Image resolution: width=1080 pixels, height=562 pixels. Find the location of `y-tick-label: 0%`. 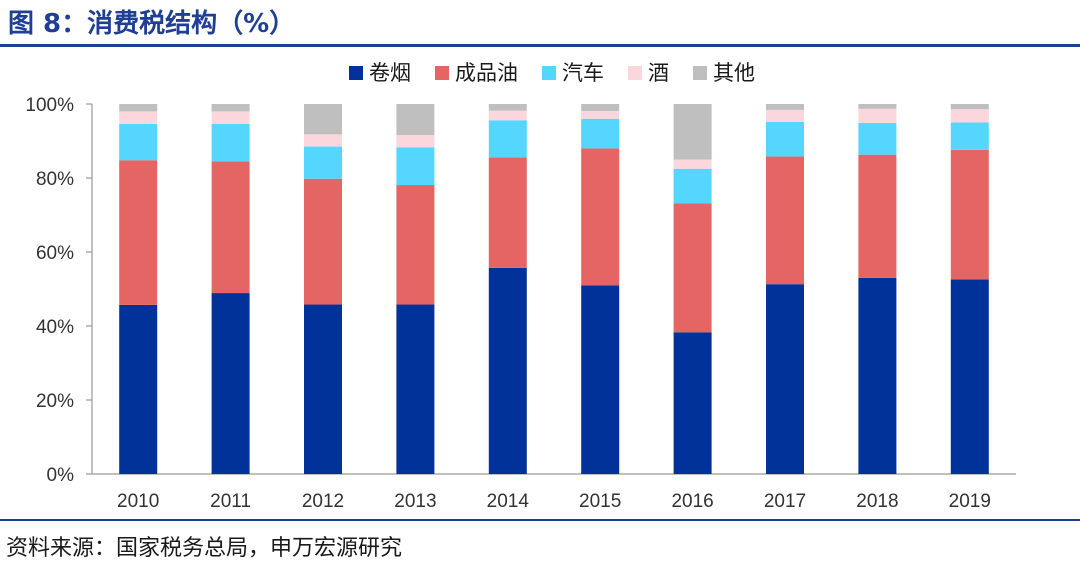

y-tick-label: 0% is located at coordinates (61, 475).